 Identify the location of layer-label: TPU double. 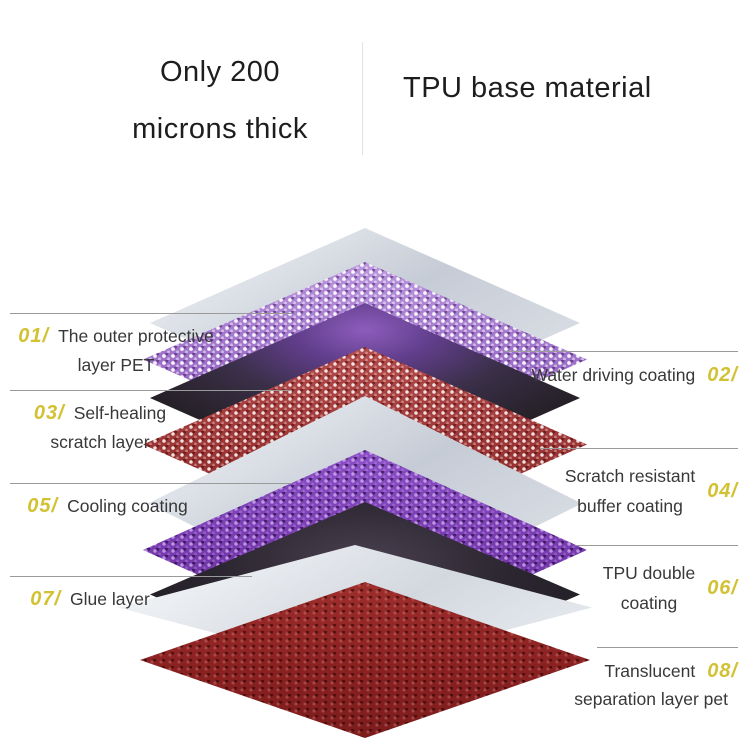
(649, 573).